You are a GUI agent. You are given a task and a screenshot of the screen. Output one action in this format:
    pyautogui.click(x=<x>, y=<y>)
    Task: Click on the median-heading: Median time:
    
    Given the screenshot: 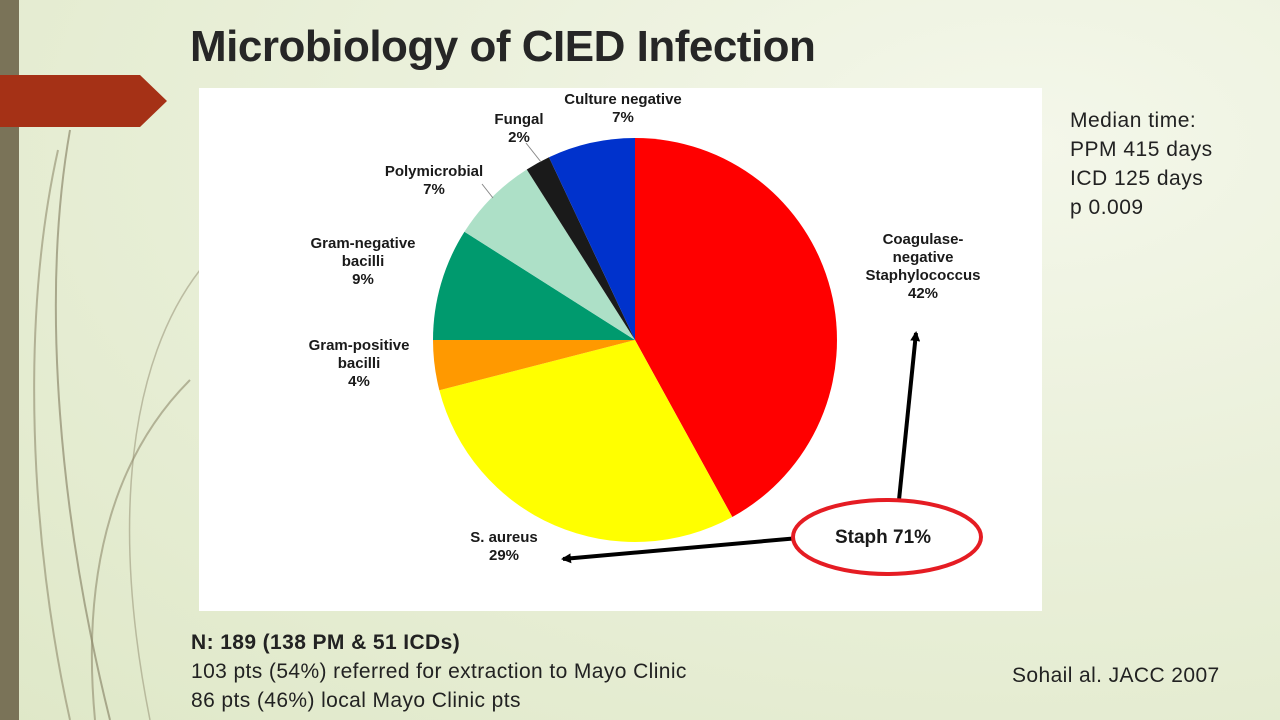 What is the action you would take?
    pyautogui.click(x=1133, y=120)
    